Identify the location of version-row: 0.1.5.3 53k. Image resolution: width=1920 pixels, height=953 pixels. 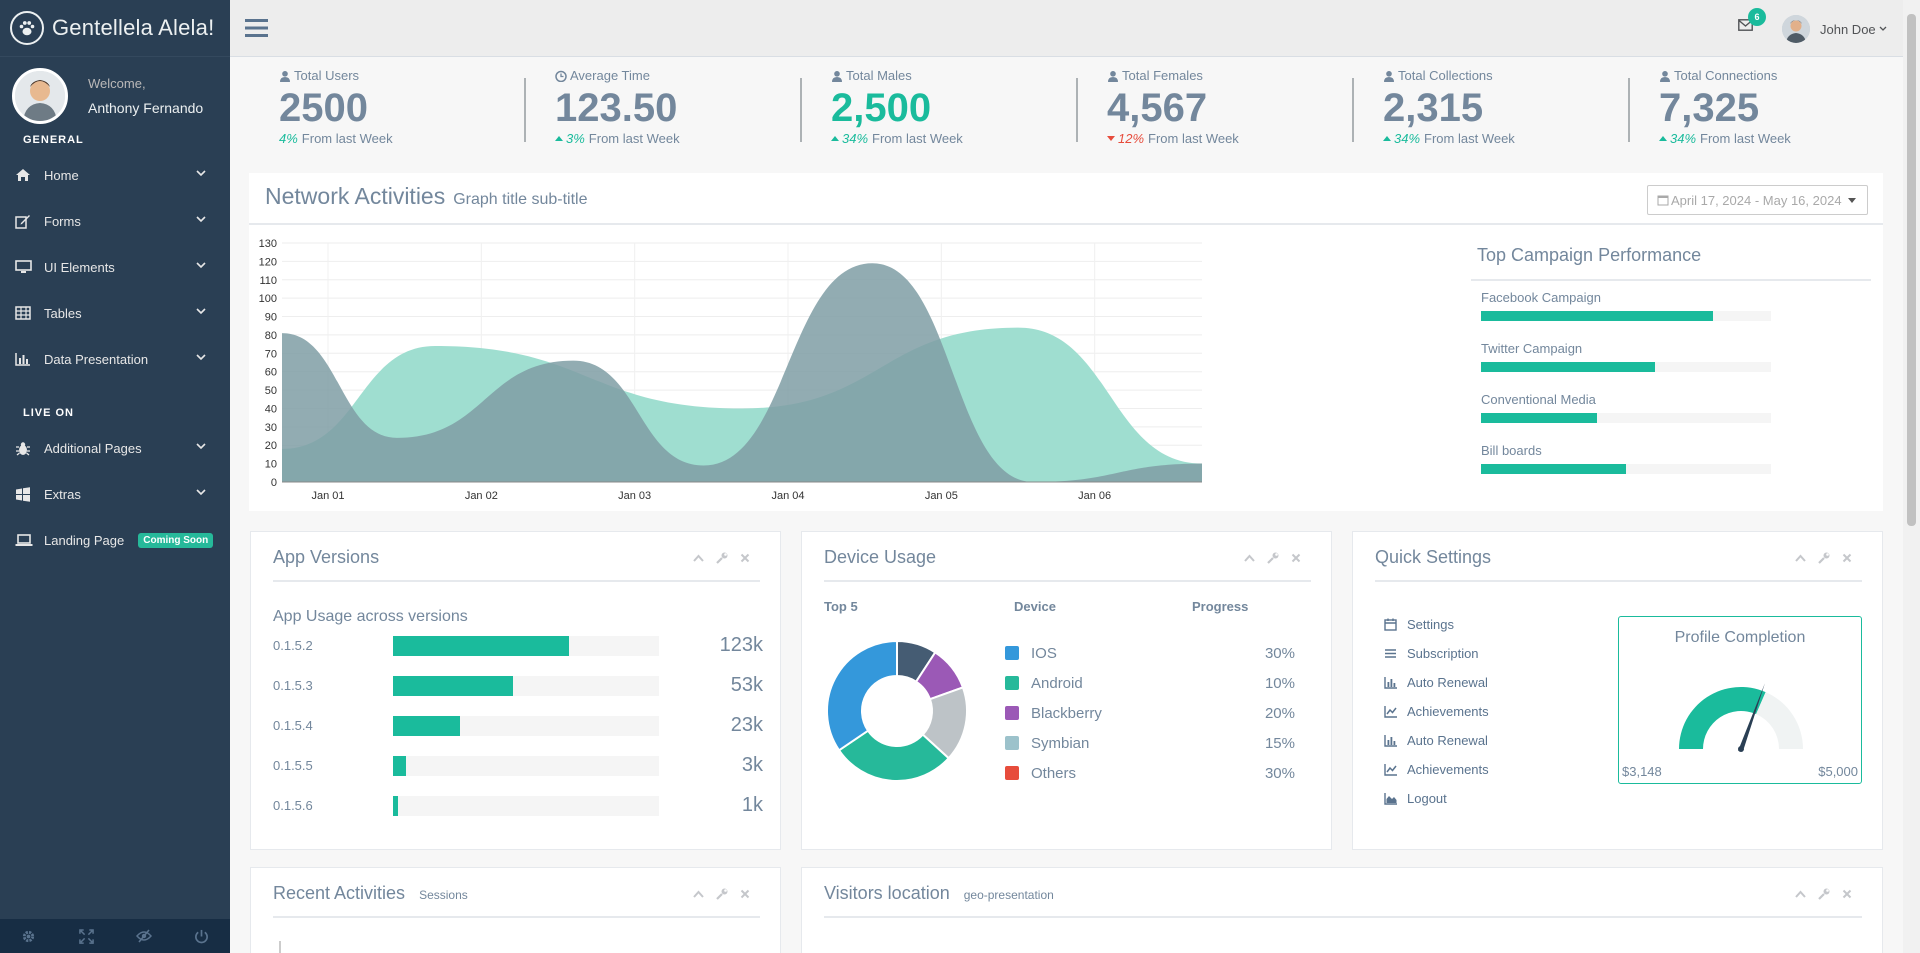
(518, 686).